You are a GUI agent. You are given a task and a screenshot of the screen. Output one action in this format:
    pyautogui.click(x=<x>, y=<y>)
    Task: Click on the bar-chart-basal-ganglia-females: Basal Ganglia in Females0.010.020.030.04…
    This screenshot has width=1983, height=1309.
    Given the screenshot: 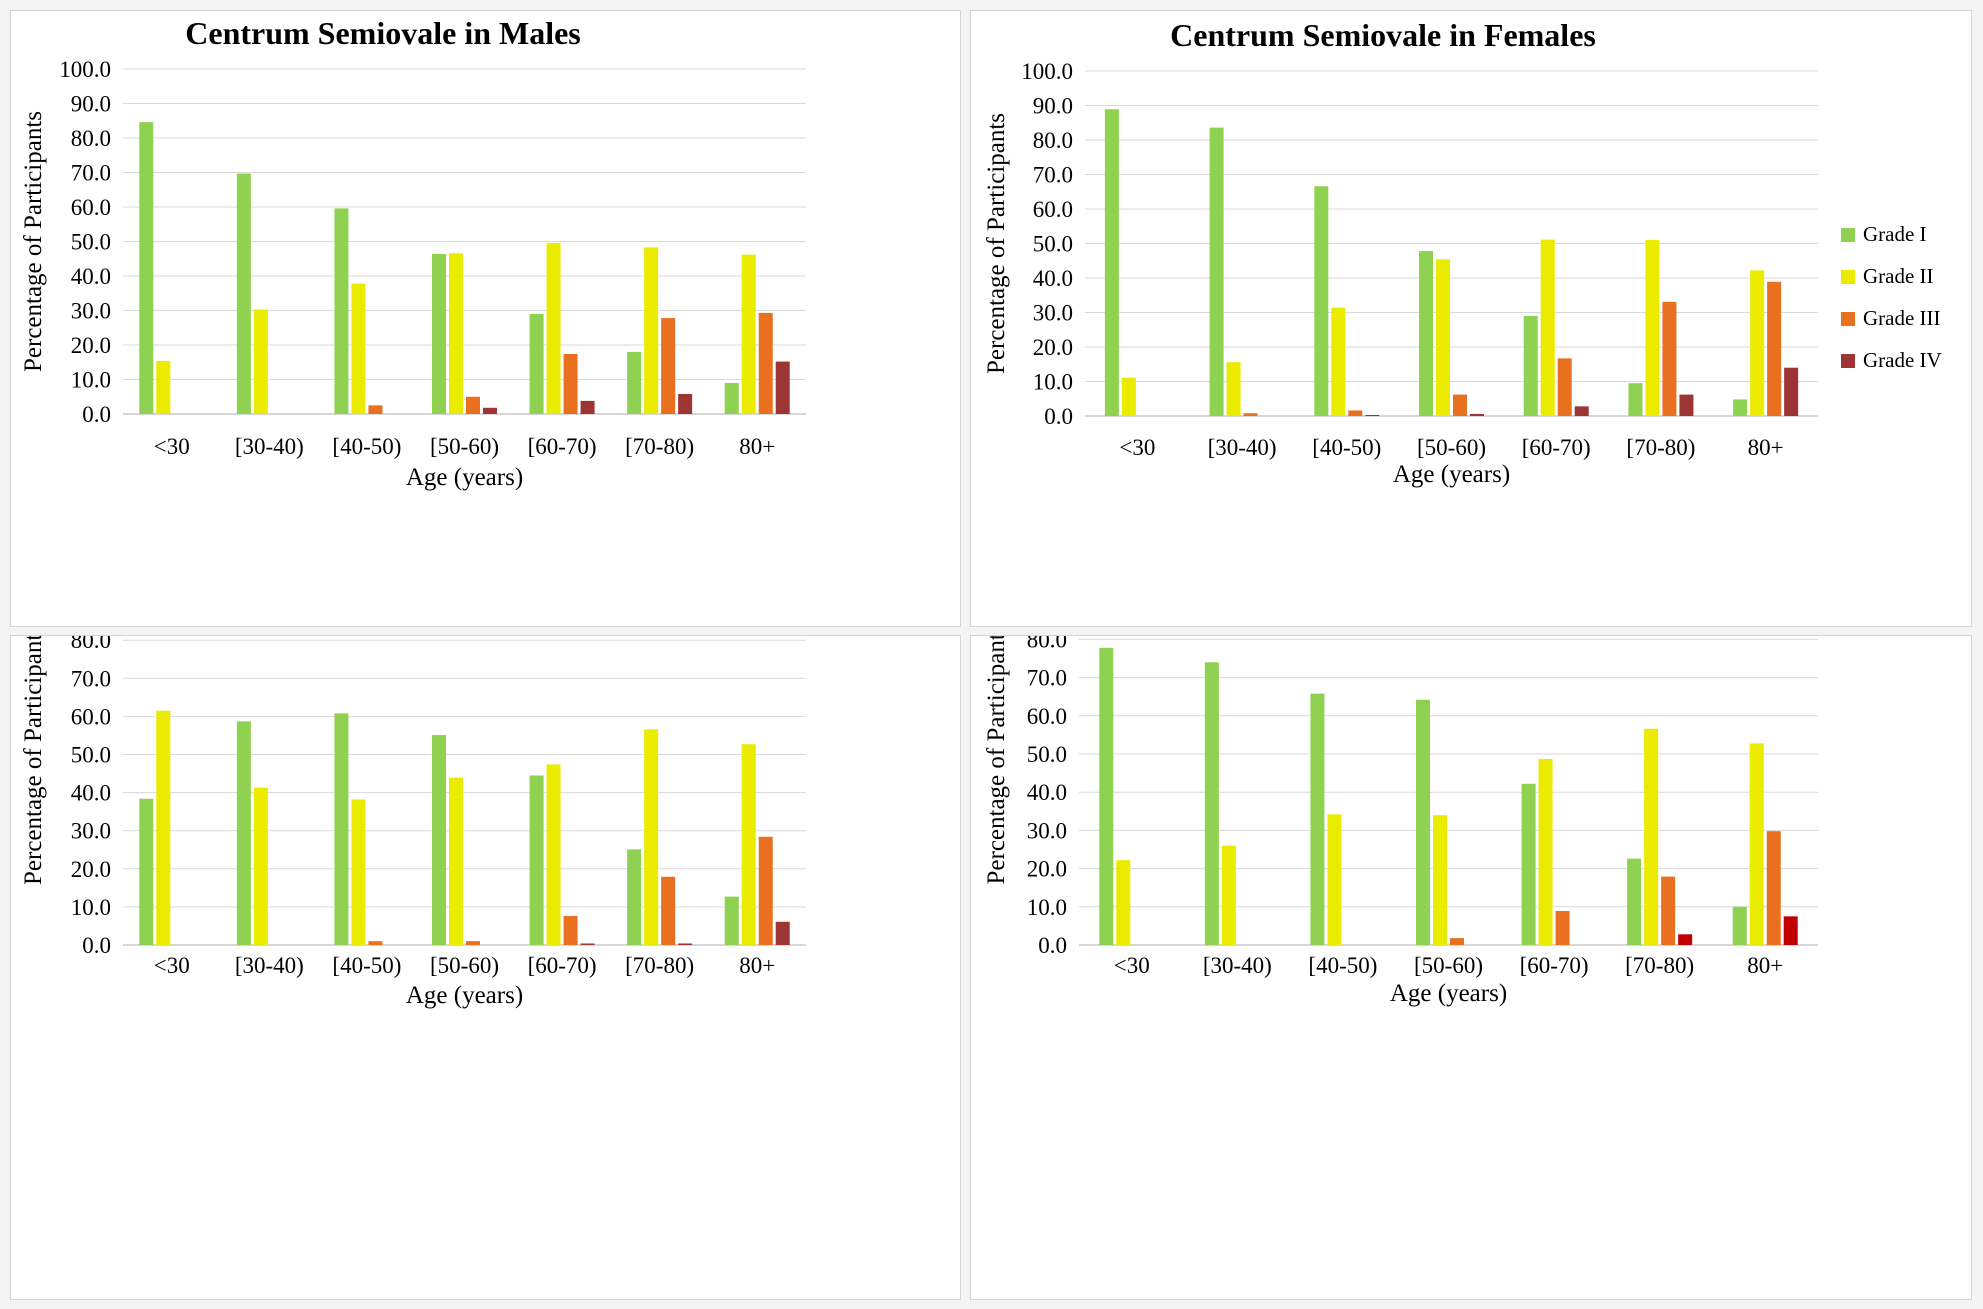 What is the action you would take?
    pyautogui.click(x=1400, y=821)
    